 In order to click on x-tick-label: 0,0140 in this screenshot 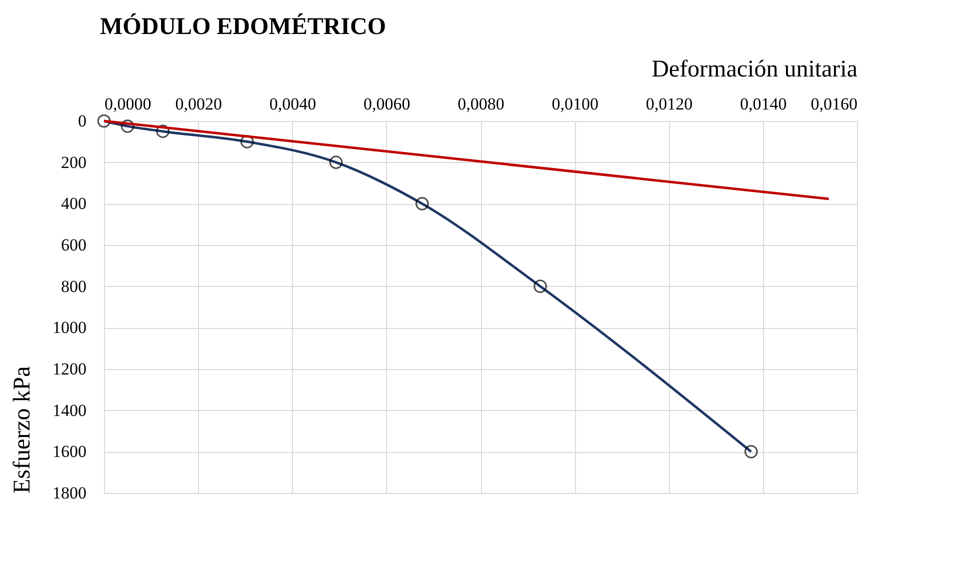, I will do `click(763, 104)`.